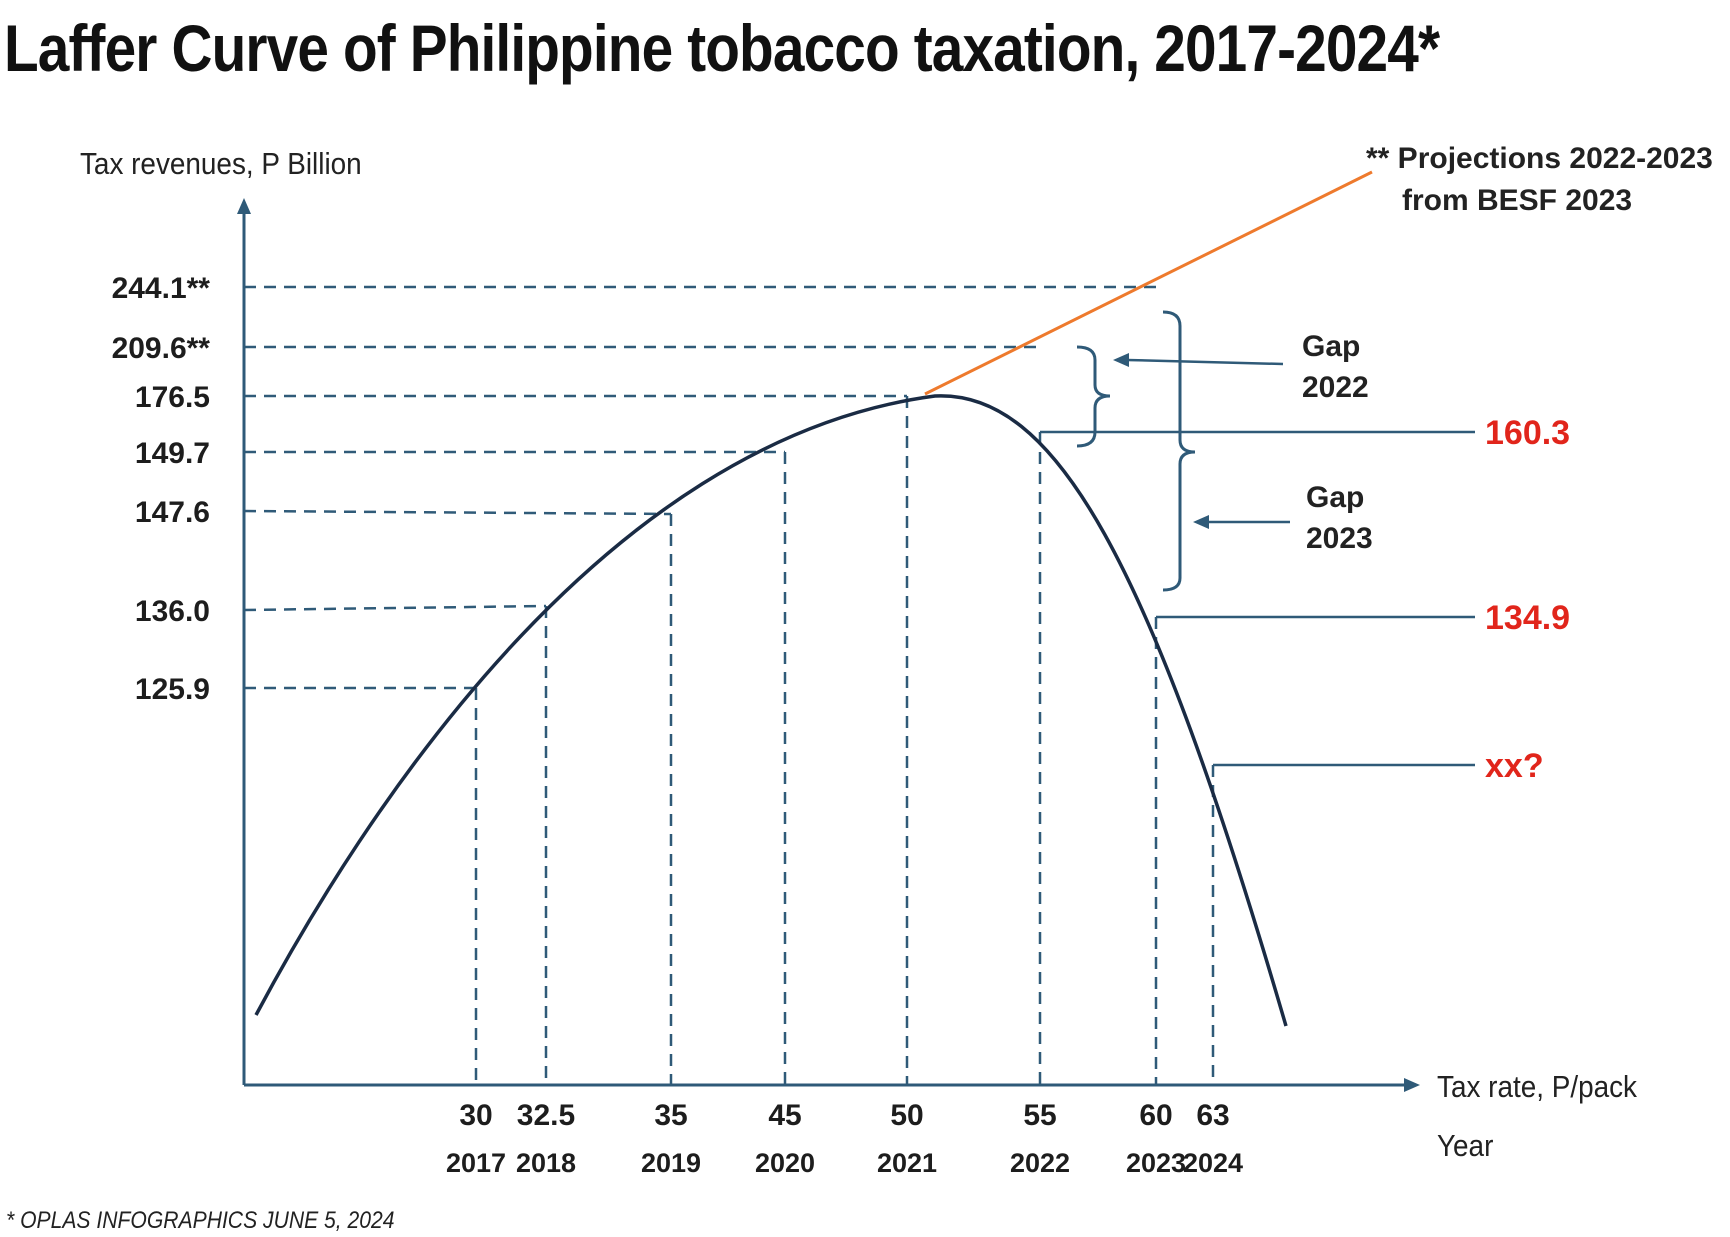 The height and width of the screenshot is (1237, 1730). I want to click on gap-2022-arrow-head, so click(1121, 360).